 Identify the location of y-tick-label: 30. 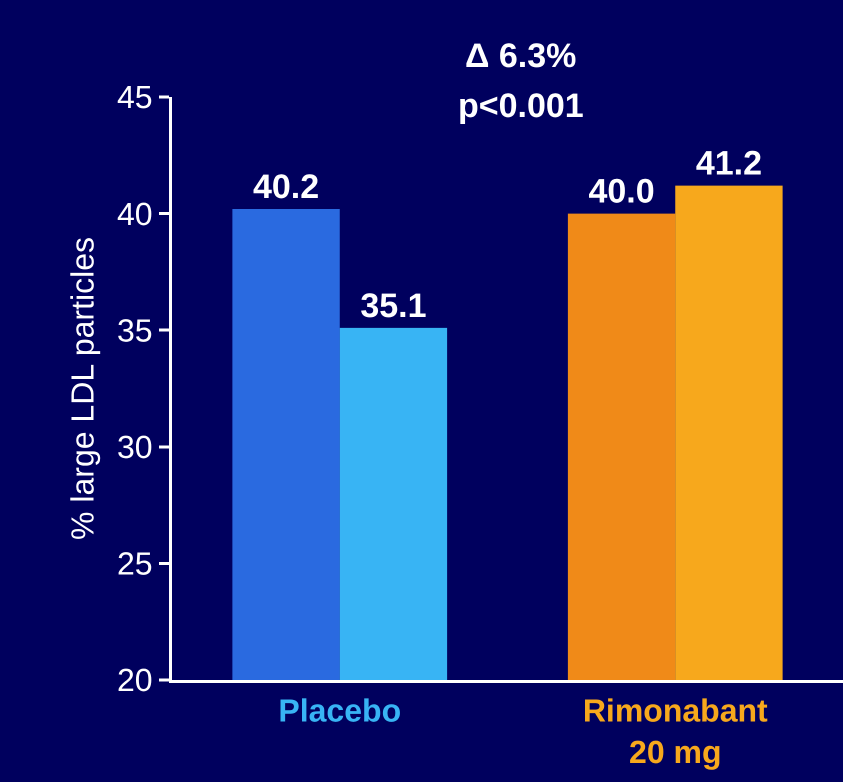
(135, 447).